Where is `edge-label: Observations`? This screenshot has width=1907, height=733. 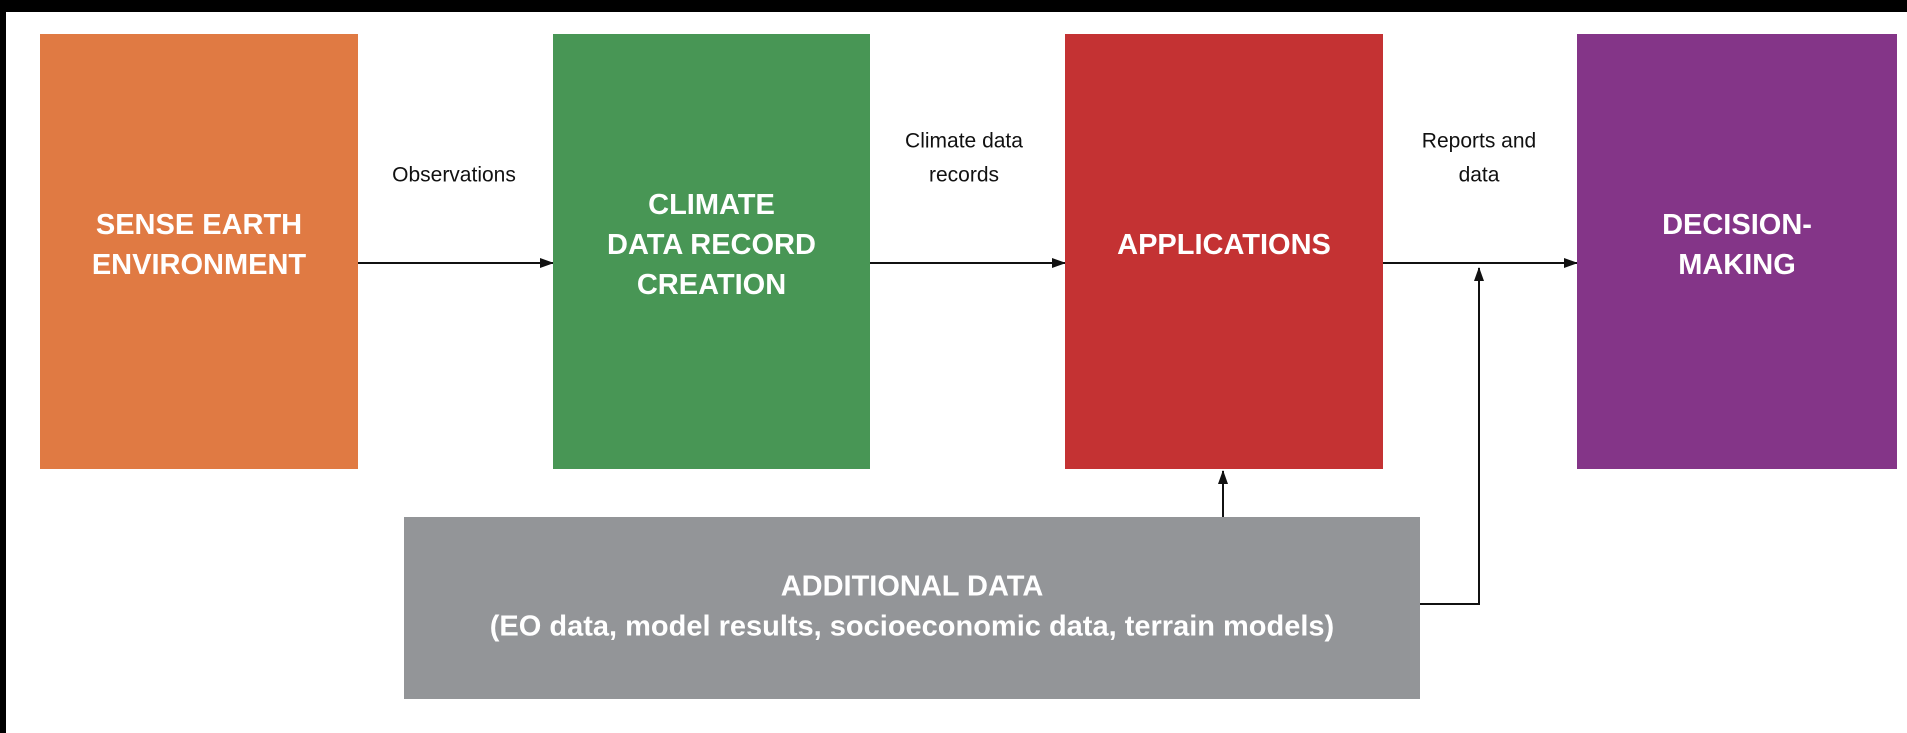 edge-label: Observations is located at coordinates (454, 175).